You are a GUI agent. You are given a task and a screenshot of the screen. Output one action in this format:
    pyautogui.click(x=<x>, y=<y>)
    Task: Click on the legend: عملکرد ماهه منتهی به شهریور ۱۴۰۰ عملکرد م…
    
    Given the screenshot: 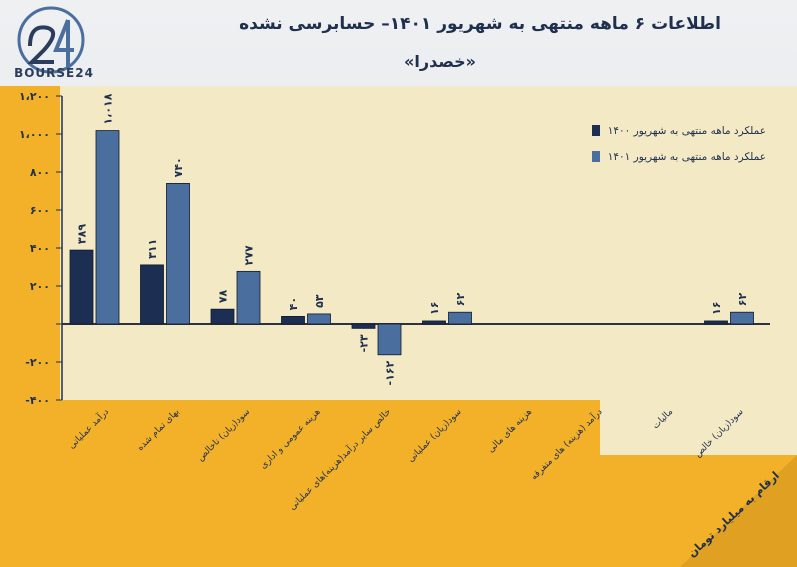 What is the action you would take?
    pyautogui.click(x=679, y=144)
    